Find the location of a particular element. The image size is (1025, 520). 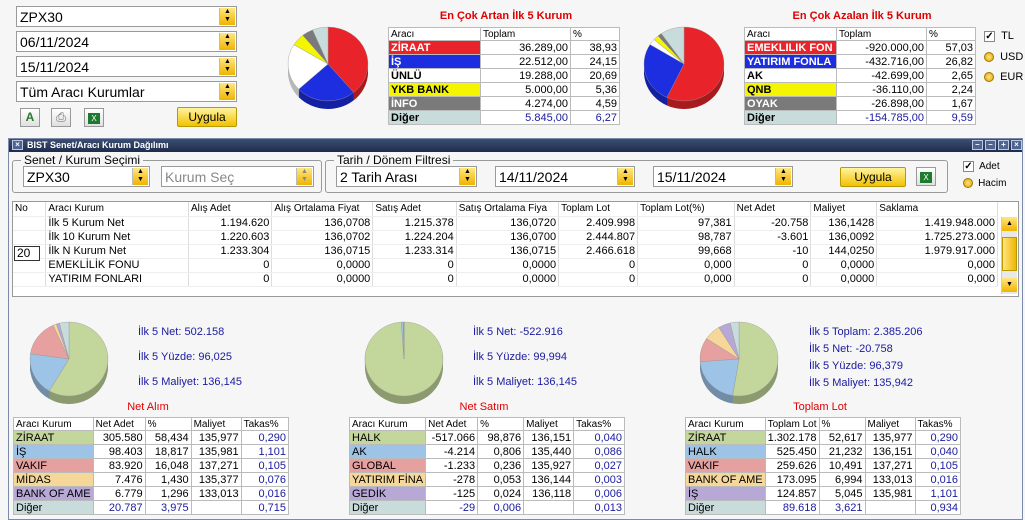

col-header: Alış Adet is located at coordinates (230, 209).